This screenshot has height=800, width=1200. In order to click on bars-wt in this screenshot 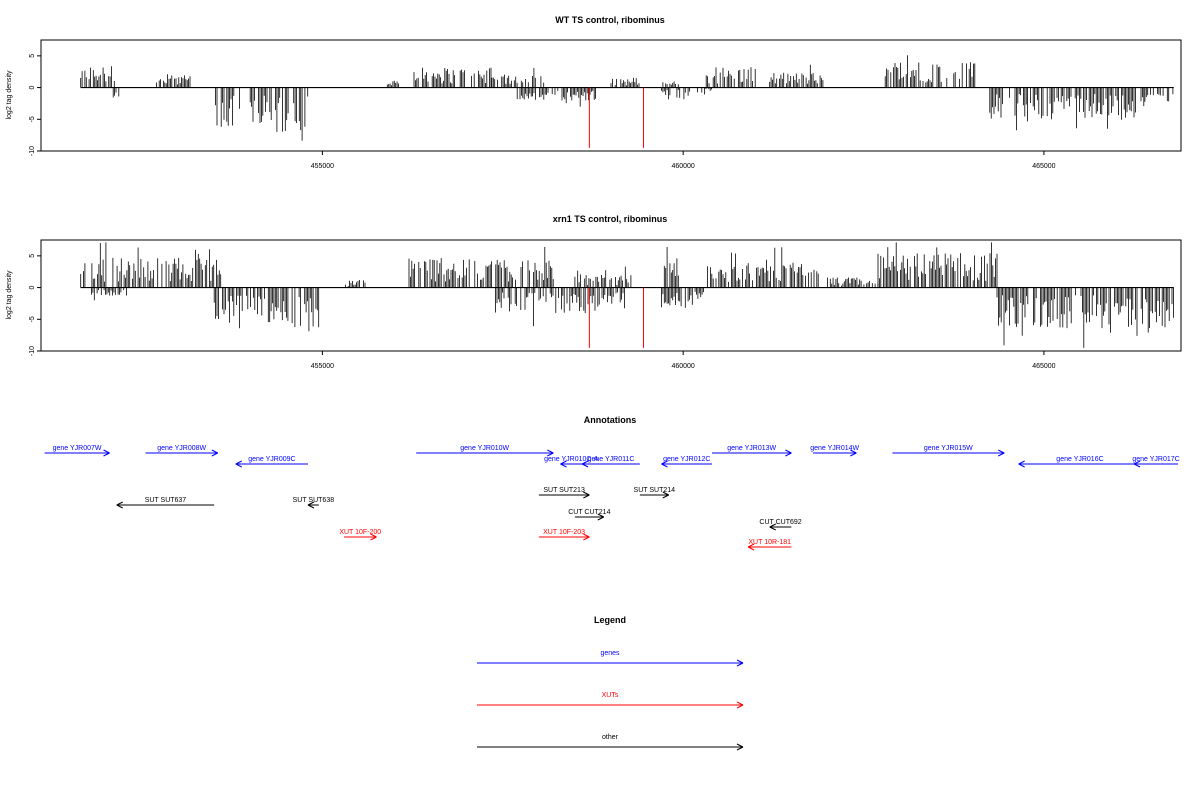, I will do `click(627, 98)`.